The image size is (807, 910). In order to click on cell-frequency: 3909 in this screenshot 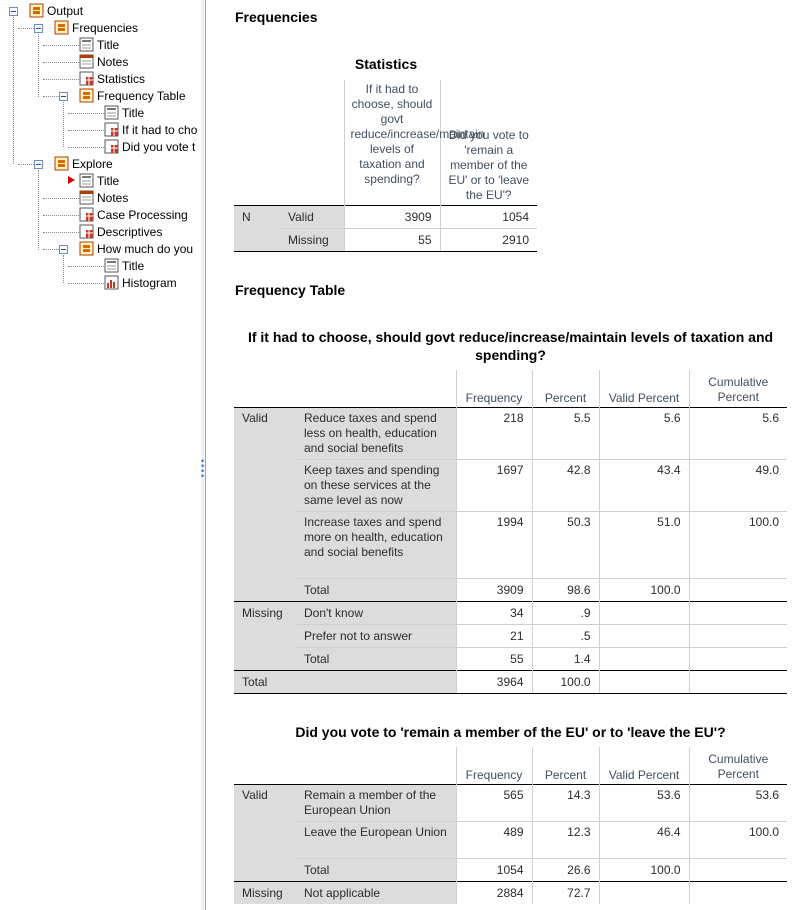, I will do `click(493, 589)`.